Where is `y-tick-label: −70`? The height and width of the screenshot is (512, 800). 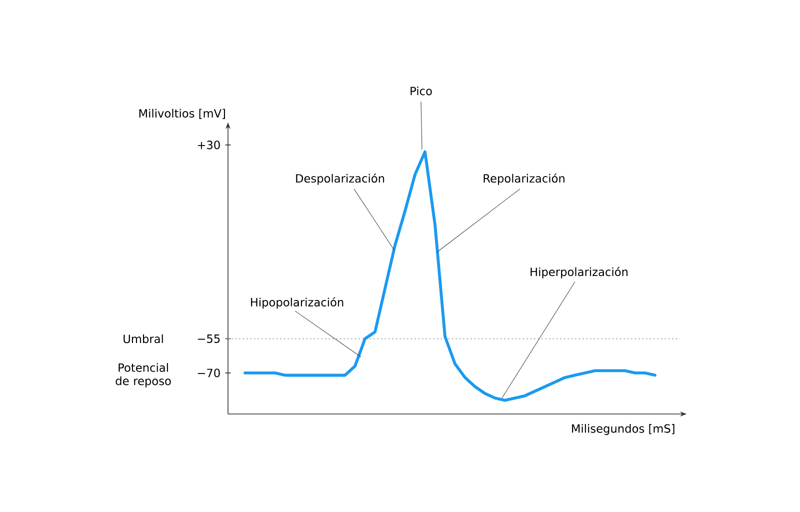
y-tick-label: −70 is located at coordinates (209, 373).